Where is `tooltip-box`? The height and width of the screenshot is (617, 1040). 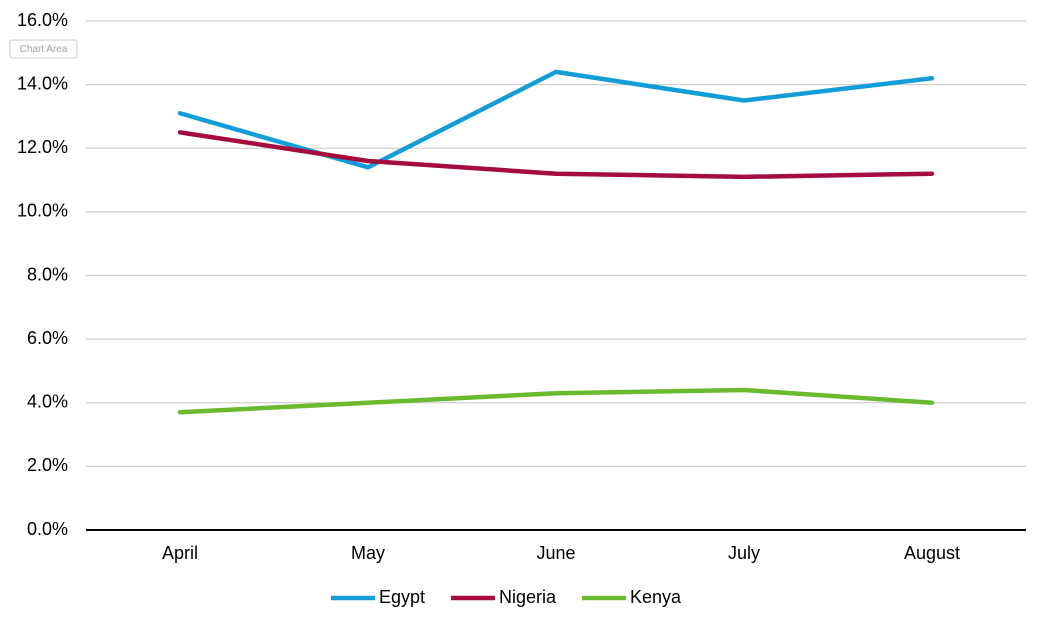
tooltip-box is located at coordinates (43, 49).